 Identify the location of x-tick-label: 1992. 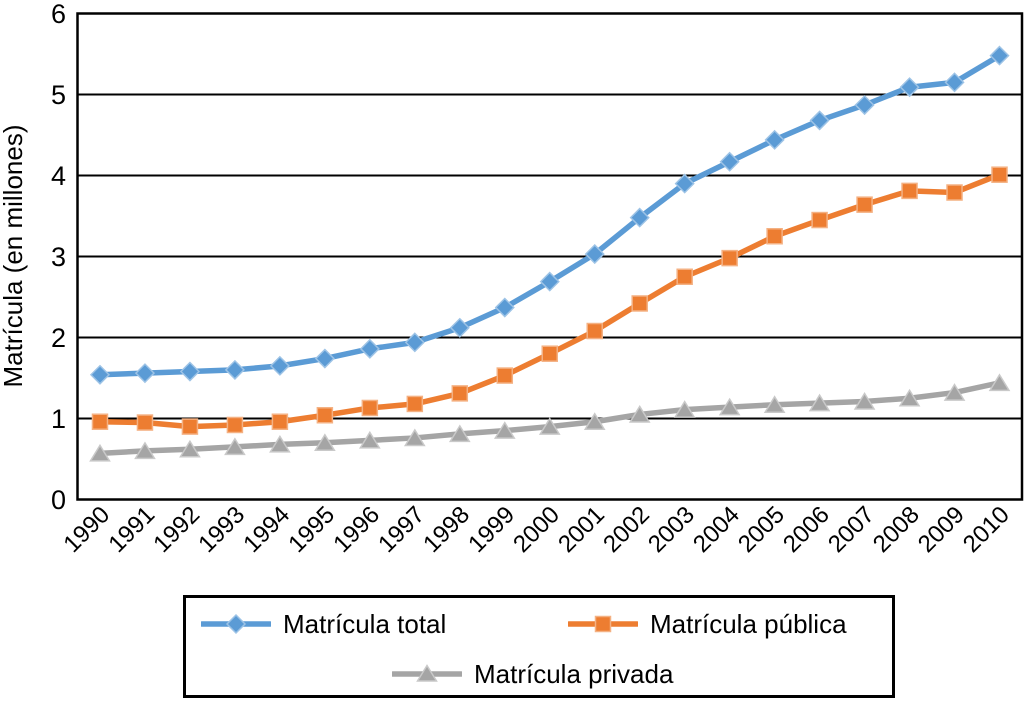
(176, 529).